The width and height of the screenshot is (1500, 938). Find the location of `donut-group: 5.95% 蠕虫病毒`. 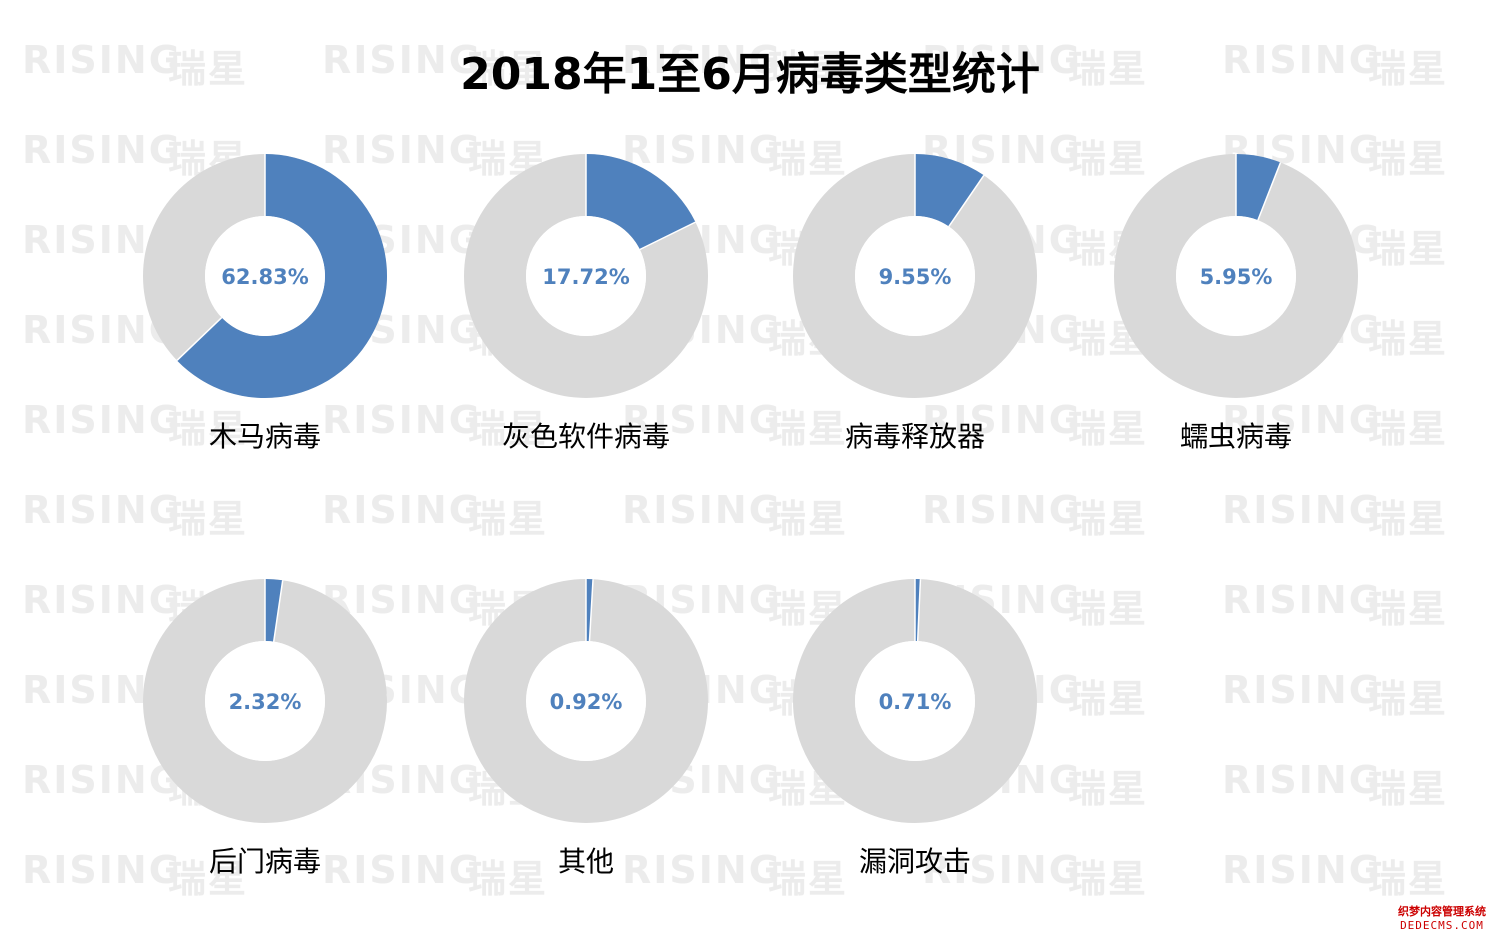

donut-group: 5.95% 蠕虫病毒 is located at coordinates (1236, 303).